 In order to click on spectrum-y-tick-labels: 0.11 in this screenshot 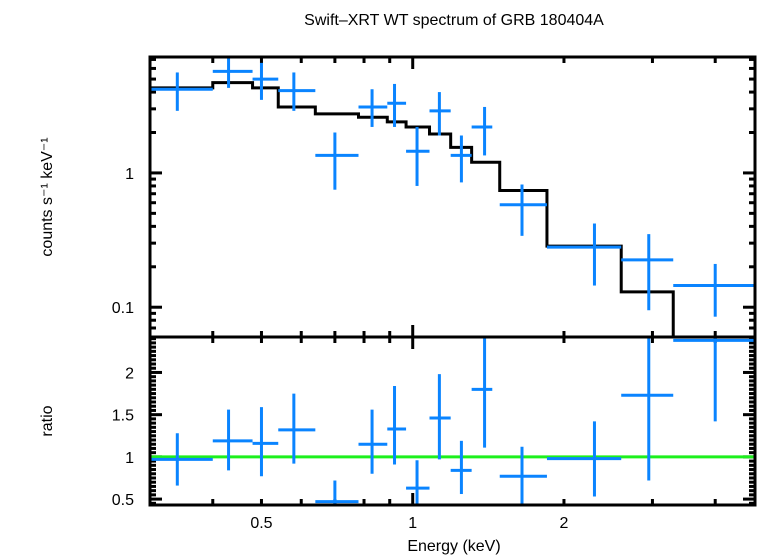, I will do `click(123, 241)`.